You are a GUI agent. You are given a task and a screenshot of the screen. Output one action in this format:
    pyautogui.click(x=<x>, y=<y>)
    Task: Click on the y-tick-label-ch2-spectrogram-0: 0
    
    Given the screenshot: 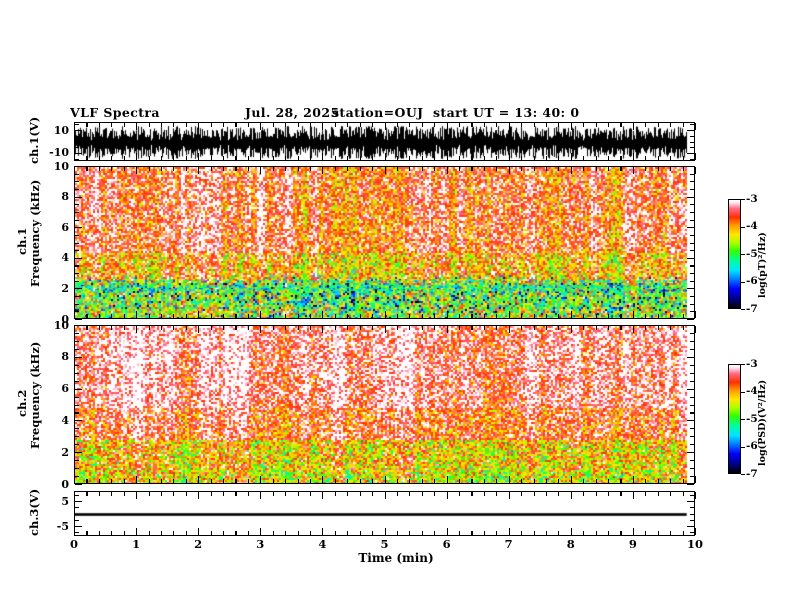 What is the action you would take?
    pyautogui.click(x=65, y=484)
    